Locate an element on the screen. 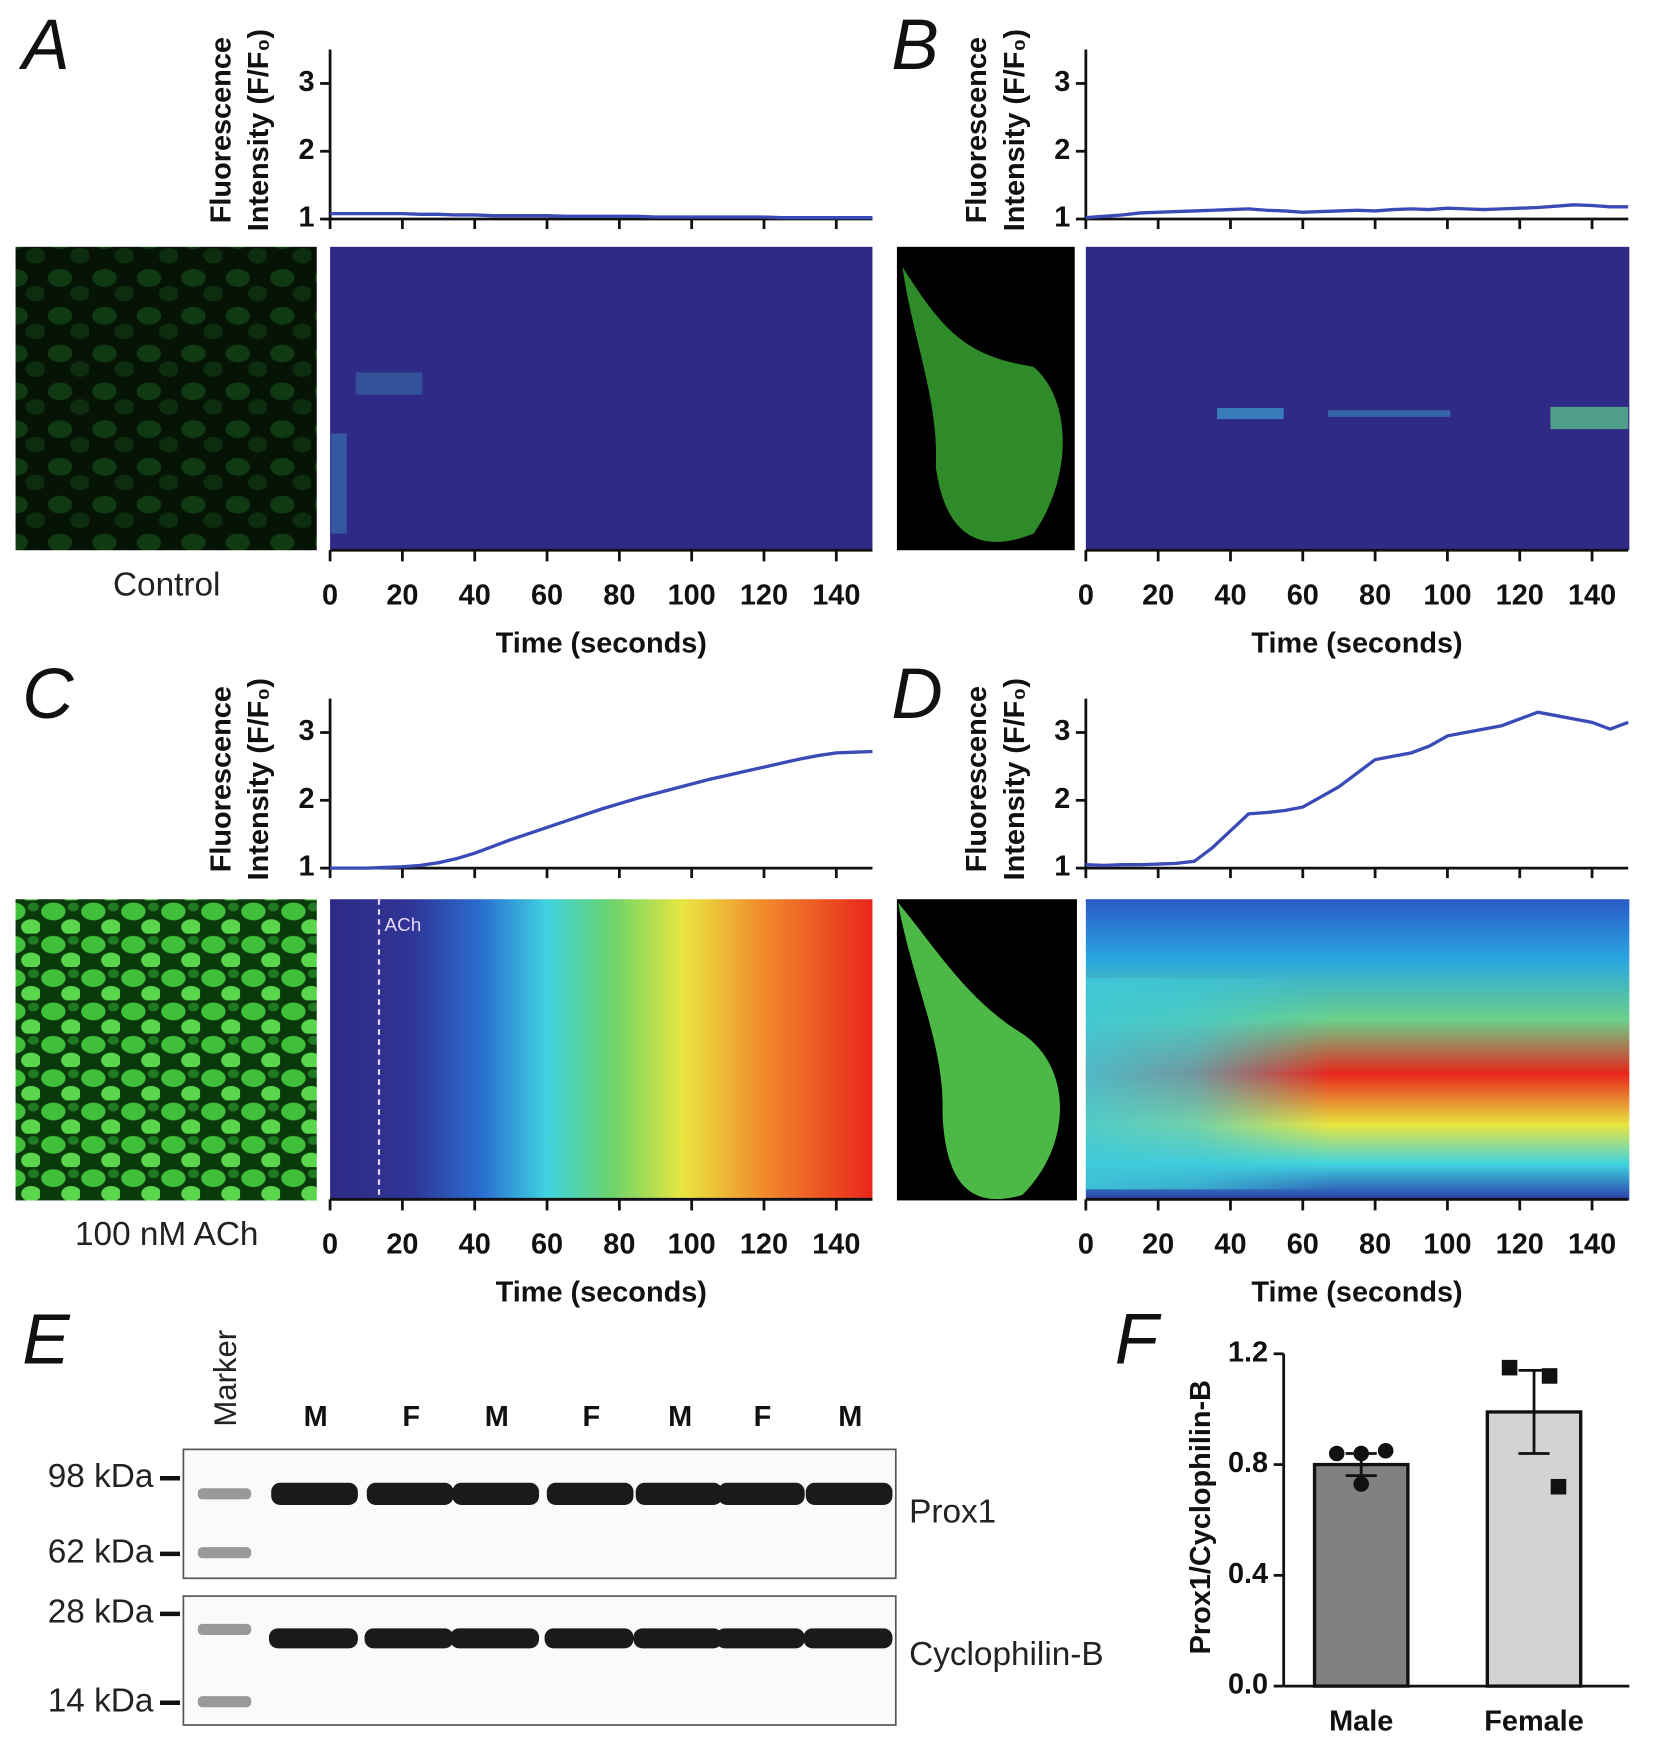  protein-label: Cyclophilin-B is located at coordinates (1006, 1654).